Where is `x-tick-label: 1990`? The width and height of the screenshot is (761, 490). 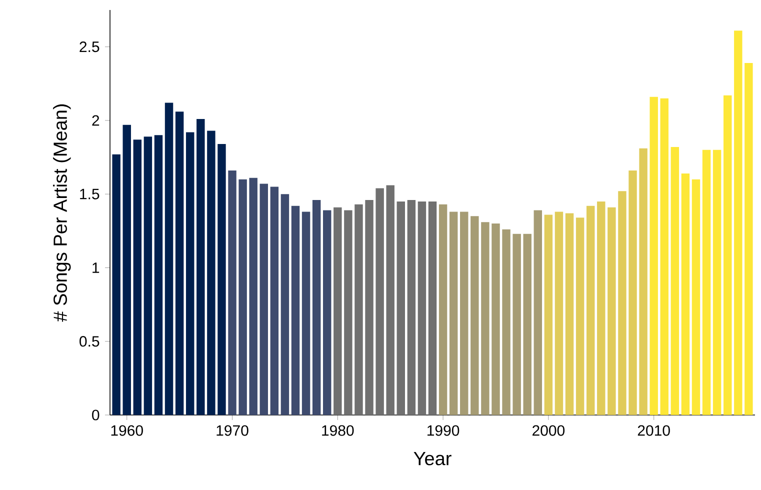
x-tick-label: 1990 is located at coordinates (444, 430).